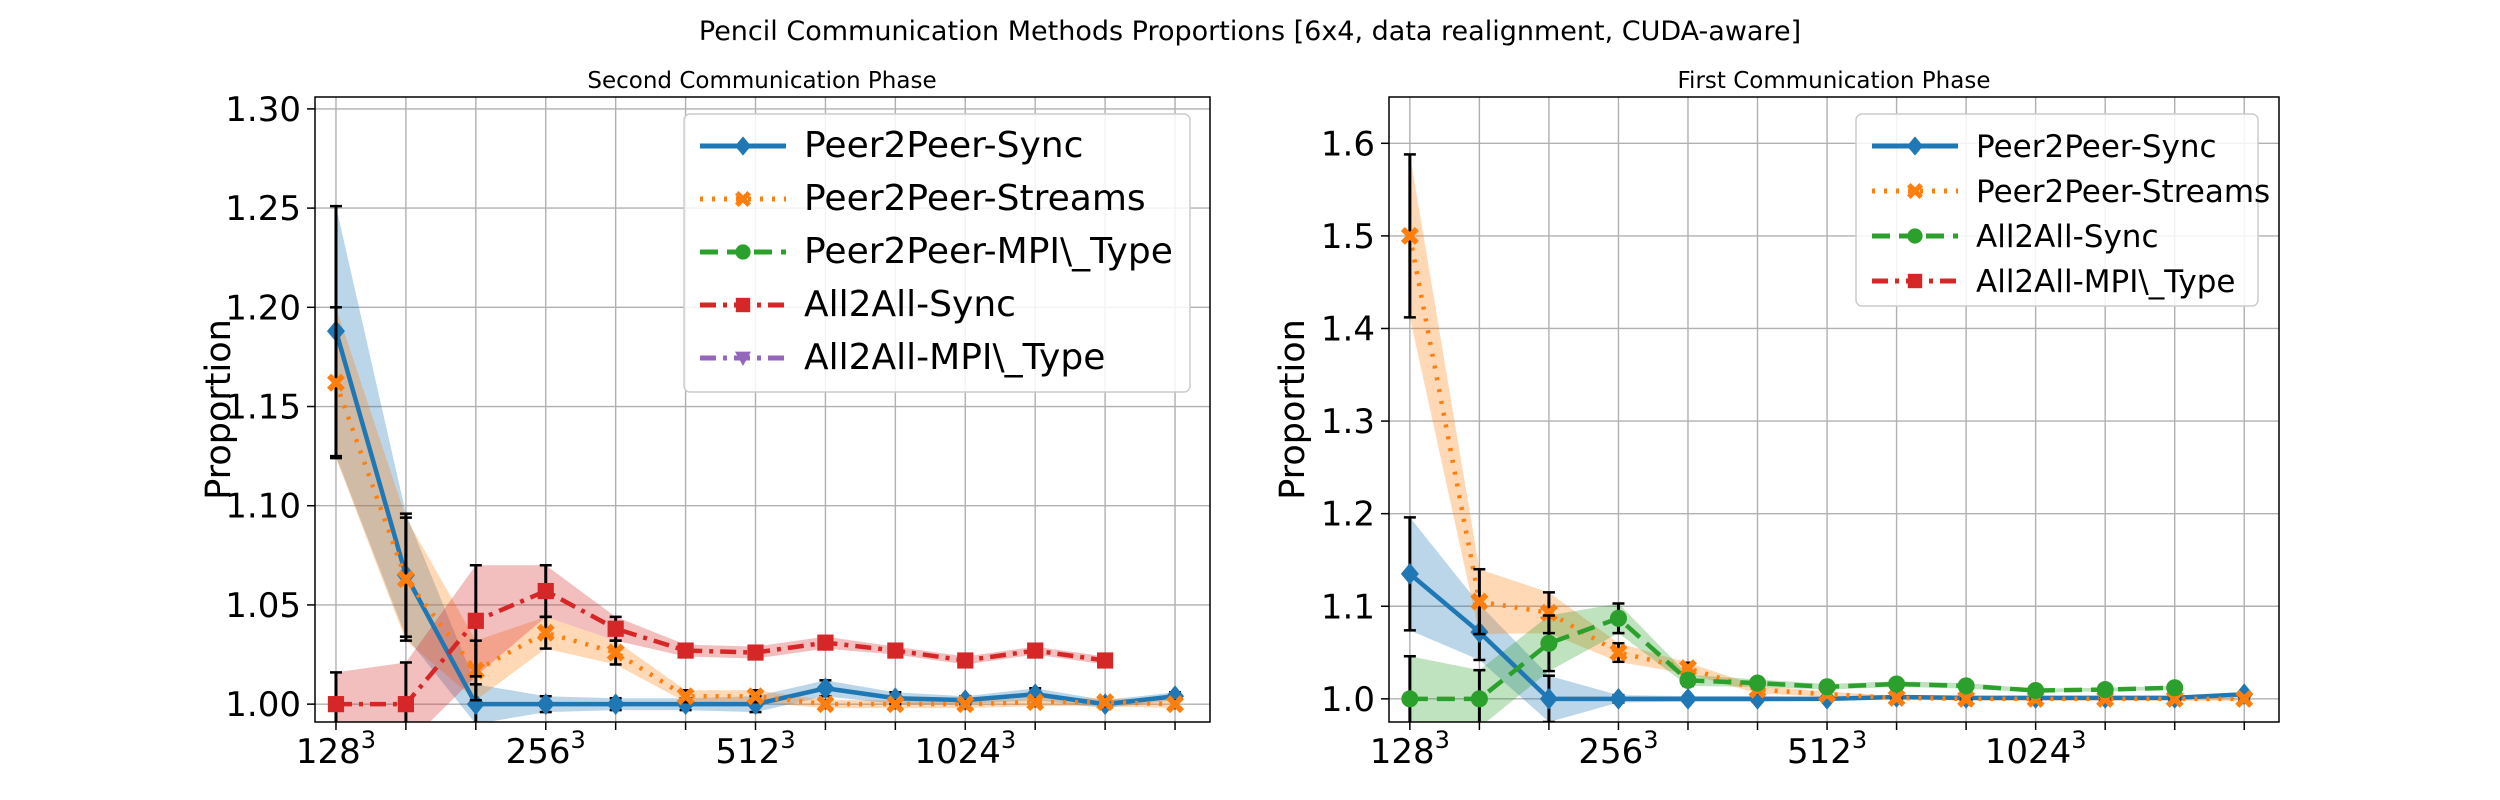  I want to click on y-tick-label: 1.20, so click(263, 308).